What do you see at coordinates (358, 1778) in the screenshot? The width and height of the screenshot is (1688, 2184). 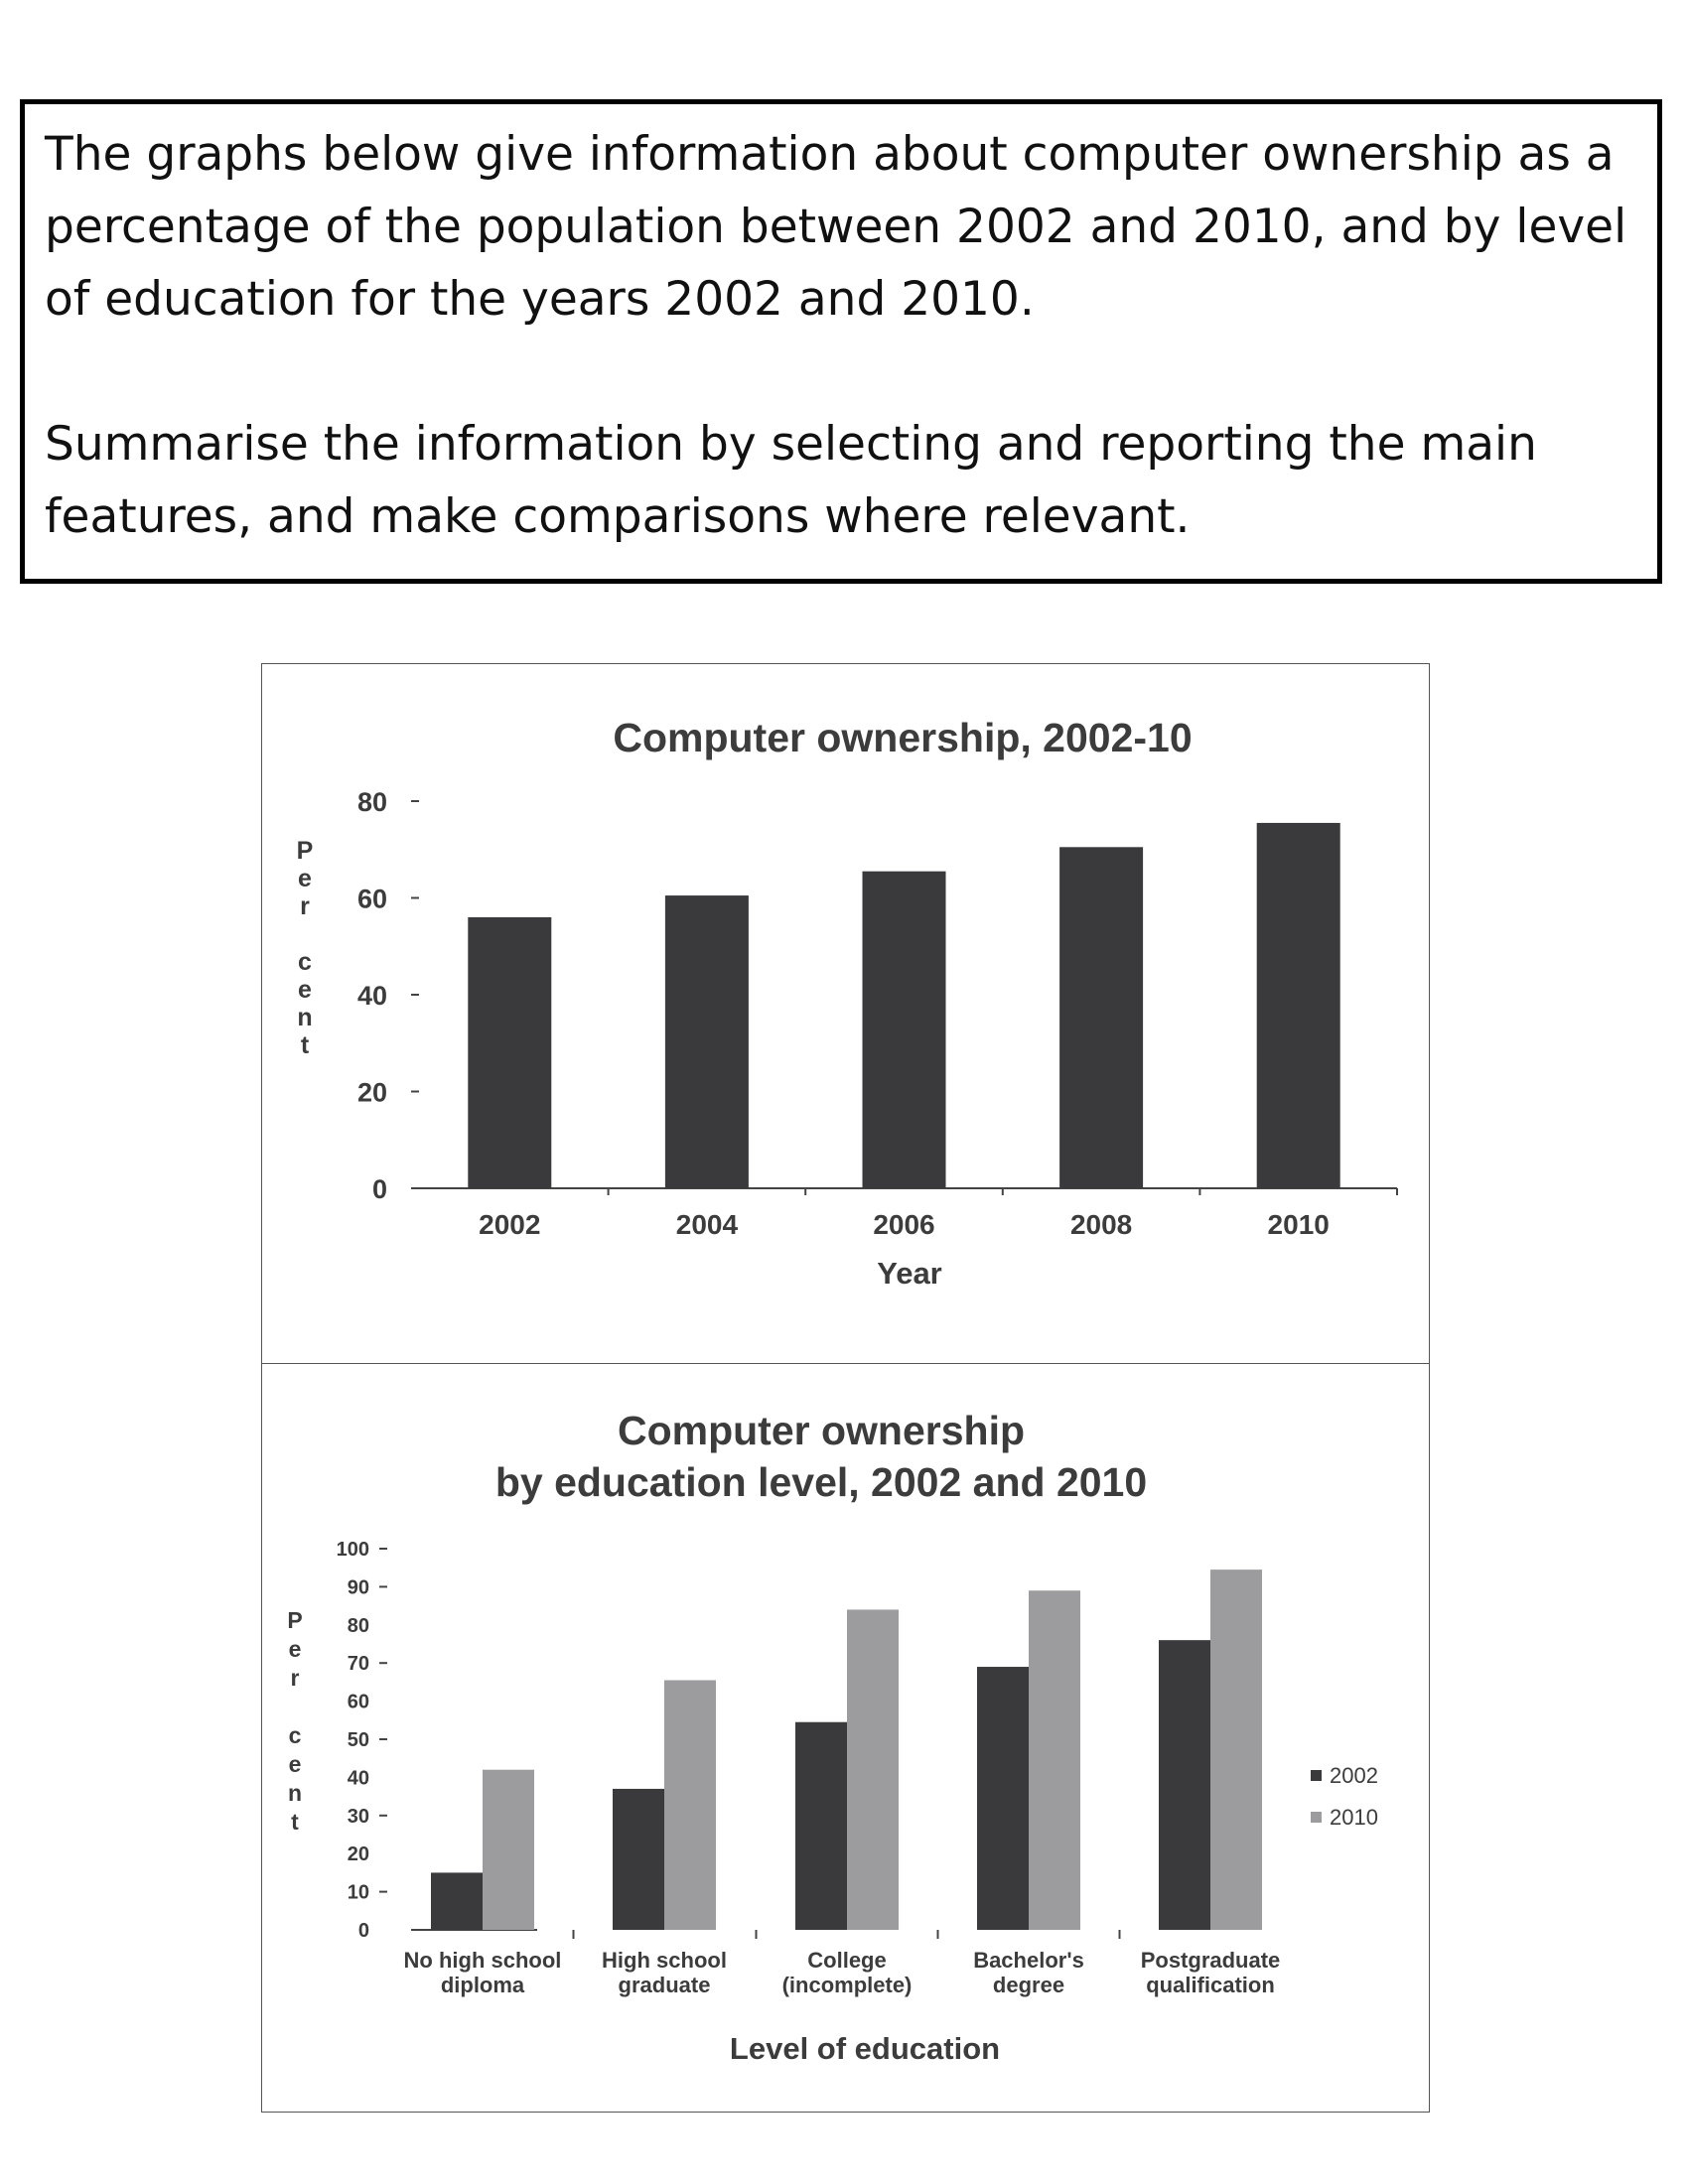 I see `chart-2-y-tick-label: 40` at bounding box center [358, 1778].